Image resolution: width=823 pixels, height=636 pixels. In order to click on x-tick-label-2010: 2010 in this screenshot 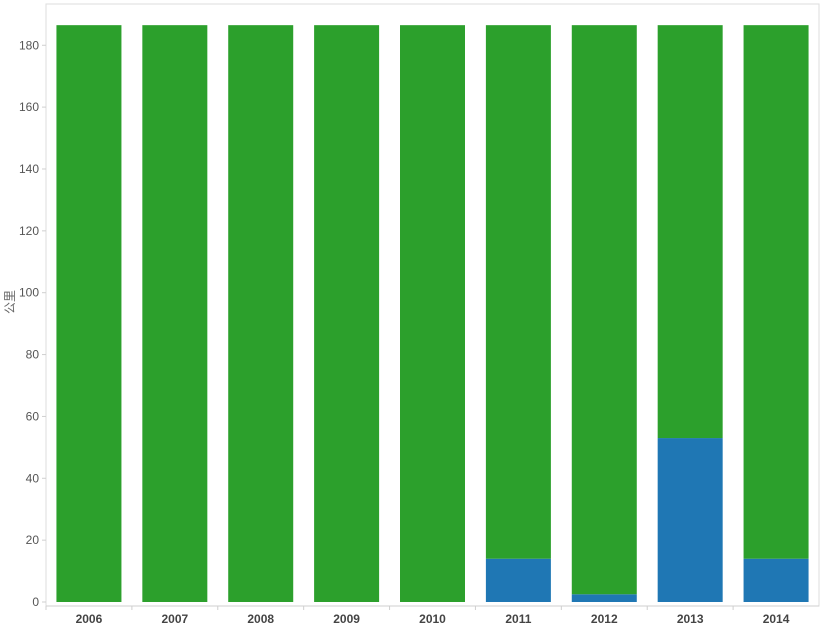, I will do `click(432, 619)`.